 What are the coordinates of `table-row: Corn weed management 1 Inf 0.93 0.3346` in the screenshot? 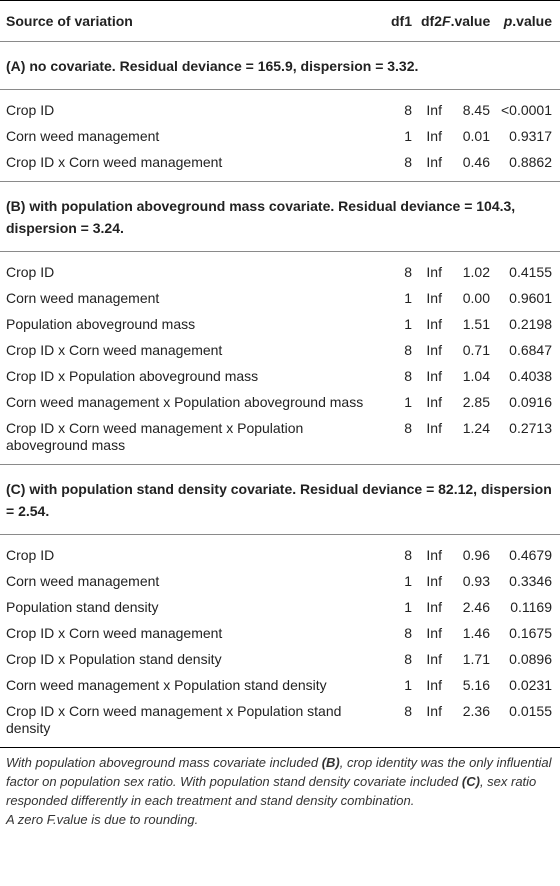 It's located at (280, 581).